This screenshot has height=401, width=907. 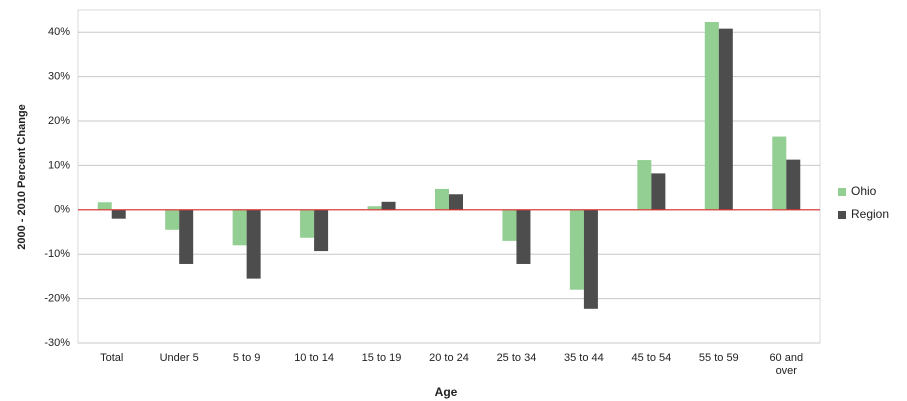 I want to click on y-tick-label: -30%, so click(x=57, y=343).